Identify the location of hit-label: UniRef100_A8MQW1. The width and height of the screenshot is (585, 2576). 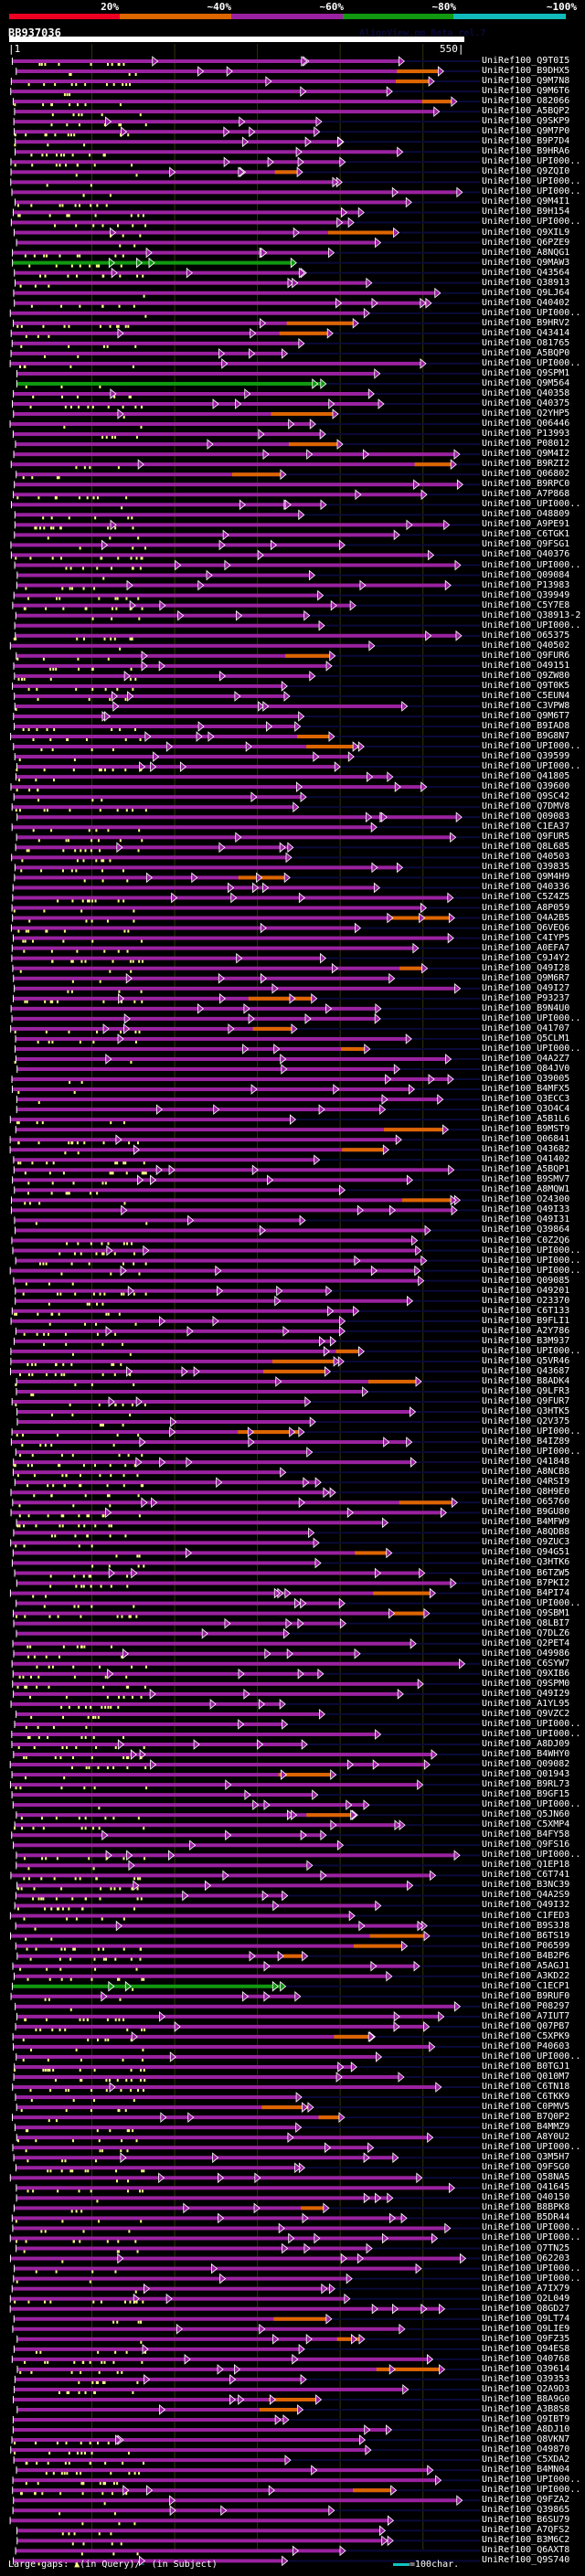
(526, 1189).